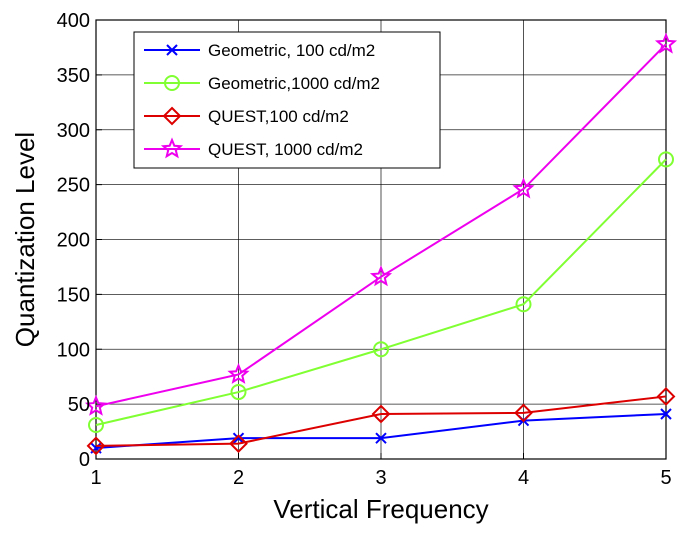  I want to click on legend-entry: Geometric,1000 cd/m2, so click(262, 83).